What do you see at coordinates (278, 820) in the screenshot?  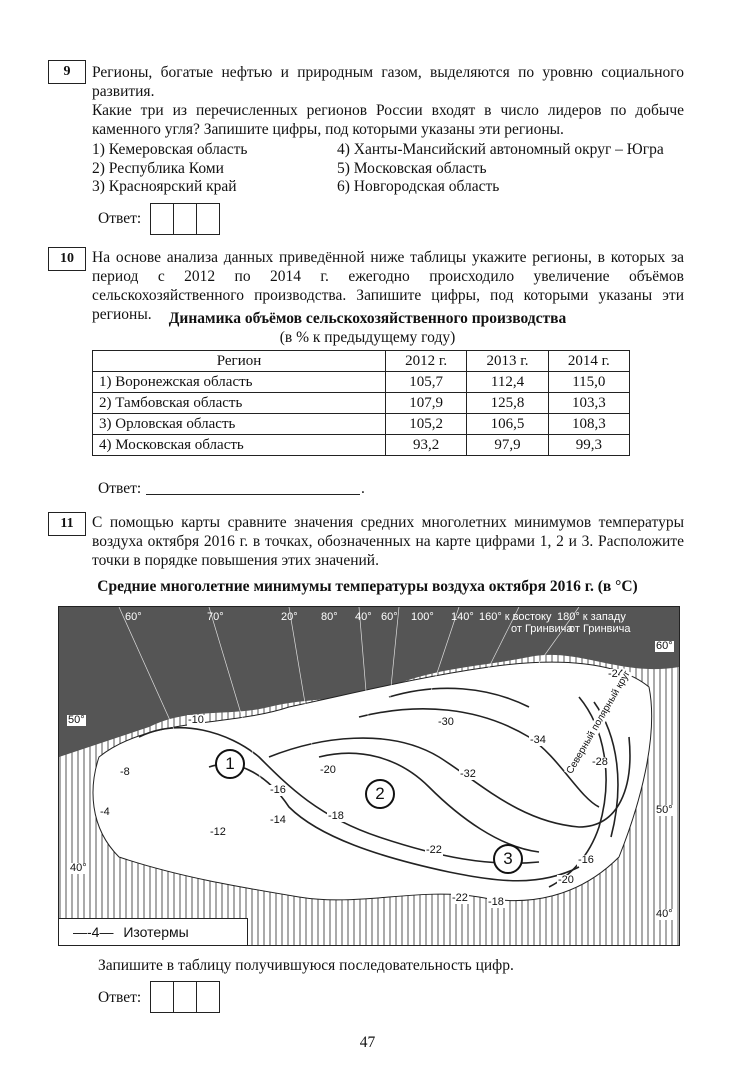 I see `isotherm-label: -14` at bounding box center [278, 820].